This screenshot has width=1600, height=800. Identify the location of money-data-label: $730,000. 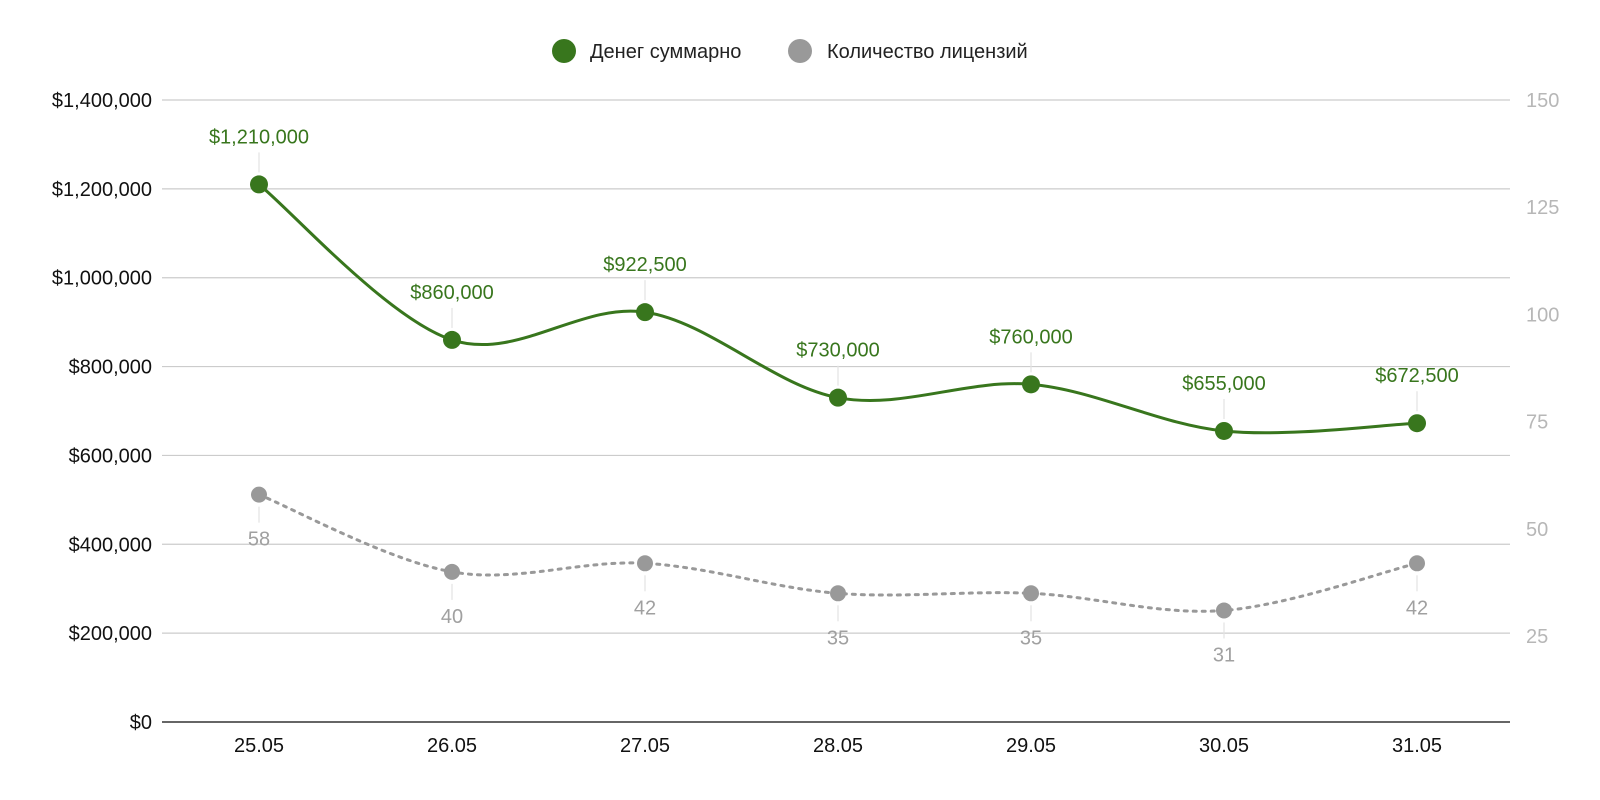
(837, 351).